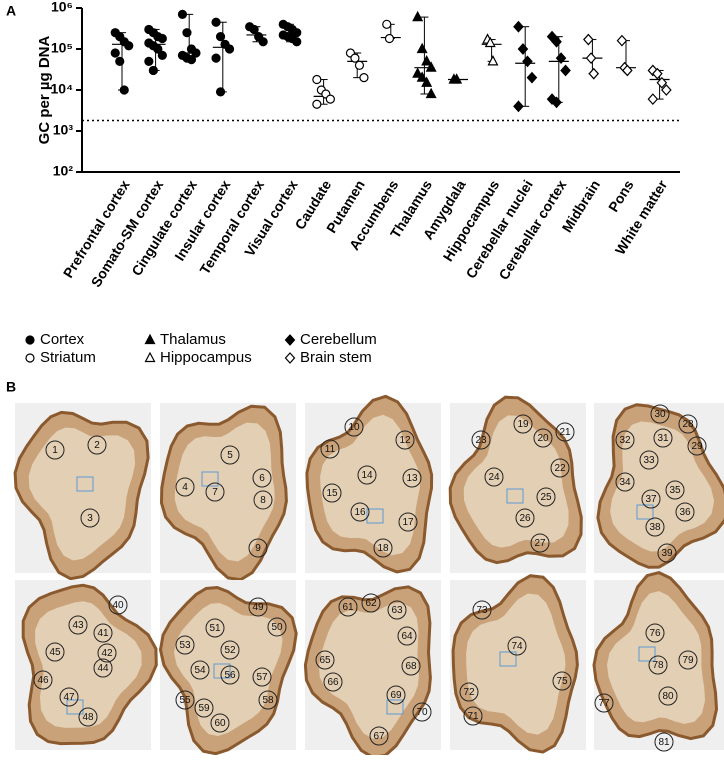 The width and height of the screenshot is (724, 760). What do you see at coordinates (330, 449) in the screenshot?
I see `region-label: 11` at bounding box center [330, 449].